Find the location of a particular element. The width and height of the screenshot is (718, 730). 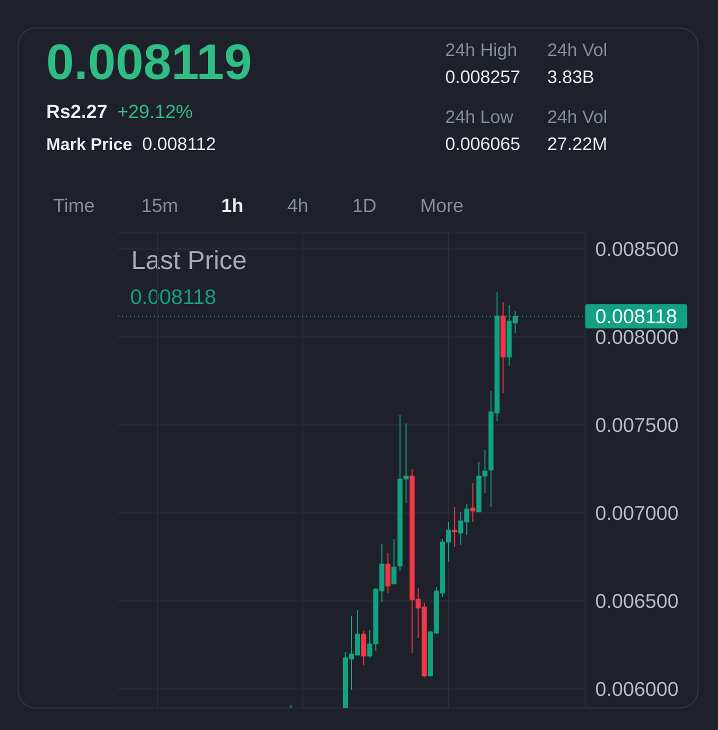

text: 1D is located at coordinates (365, 205).